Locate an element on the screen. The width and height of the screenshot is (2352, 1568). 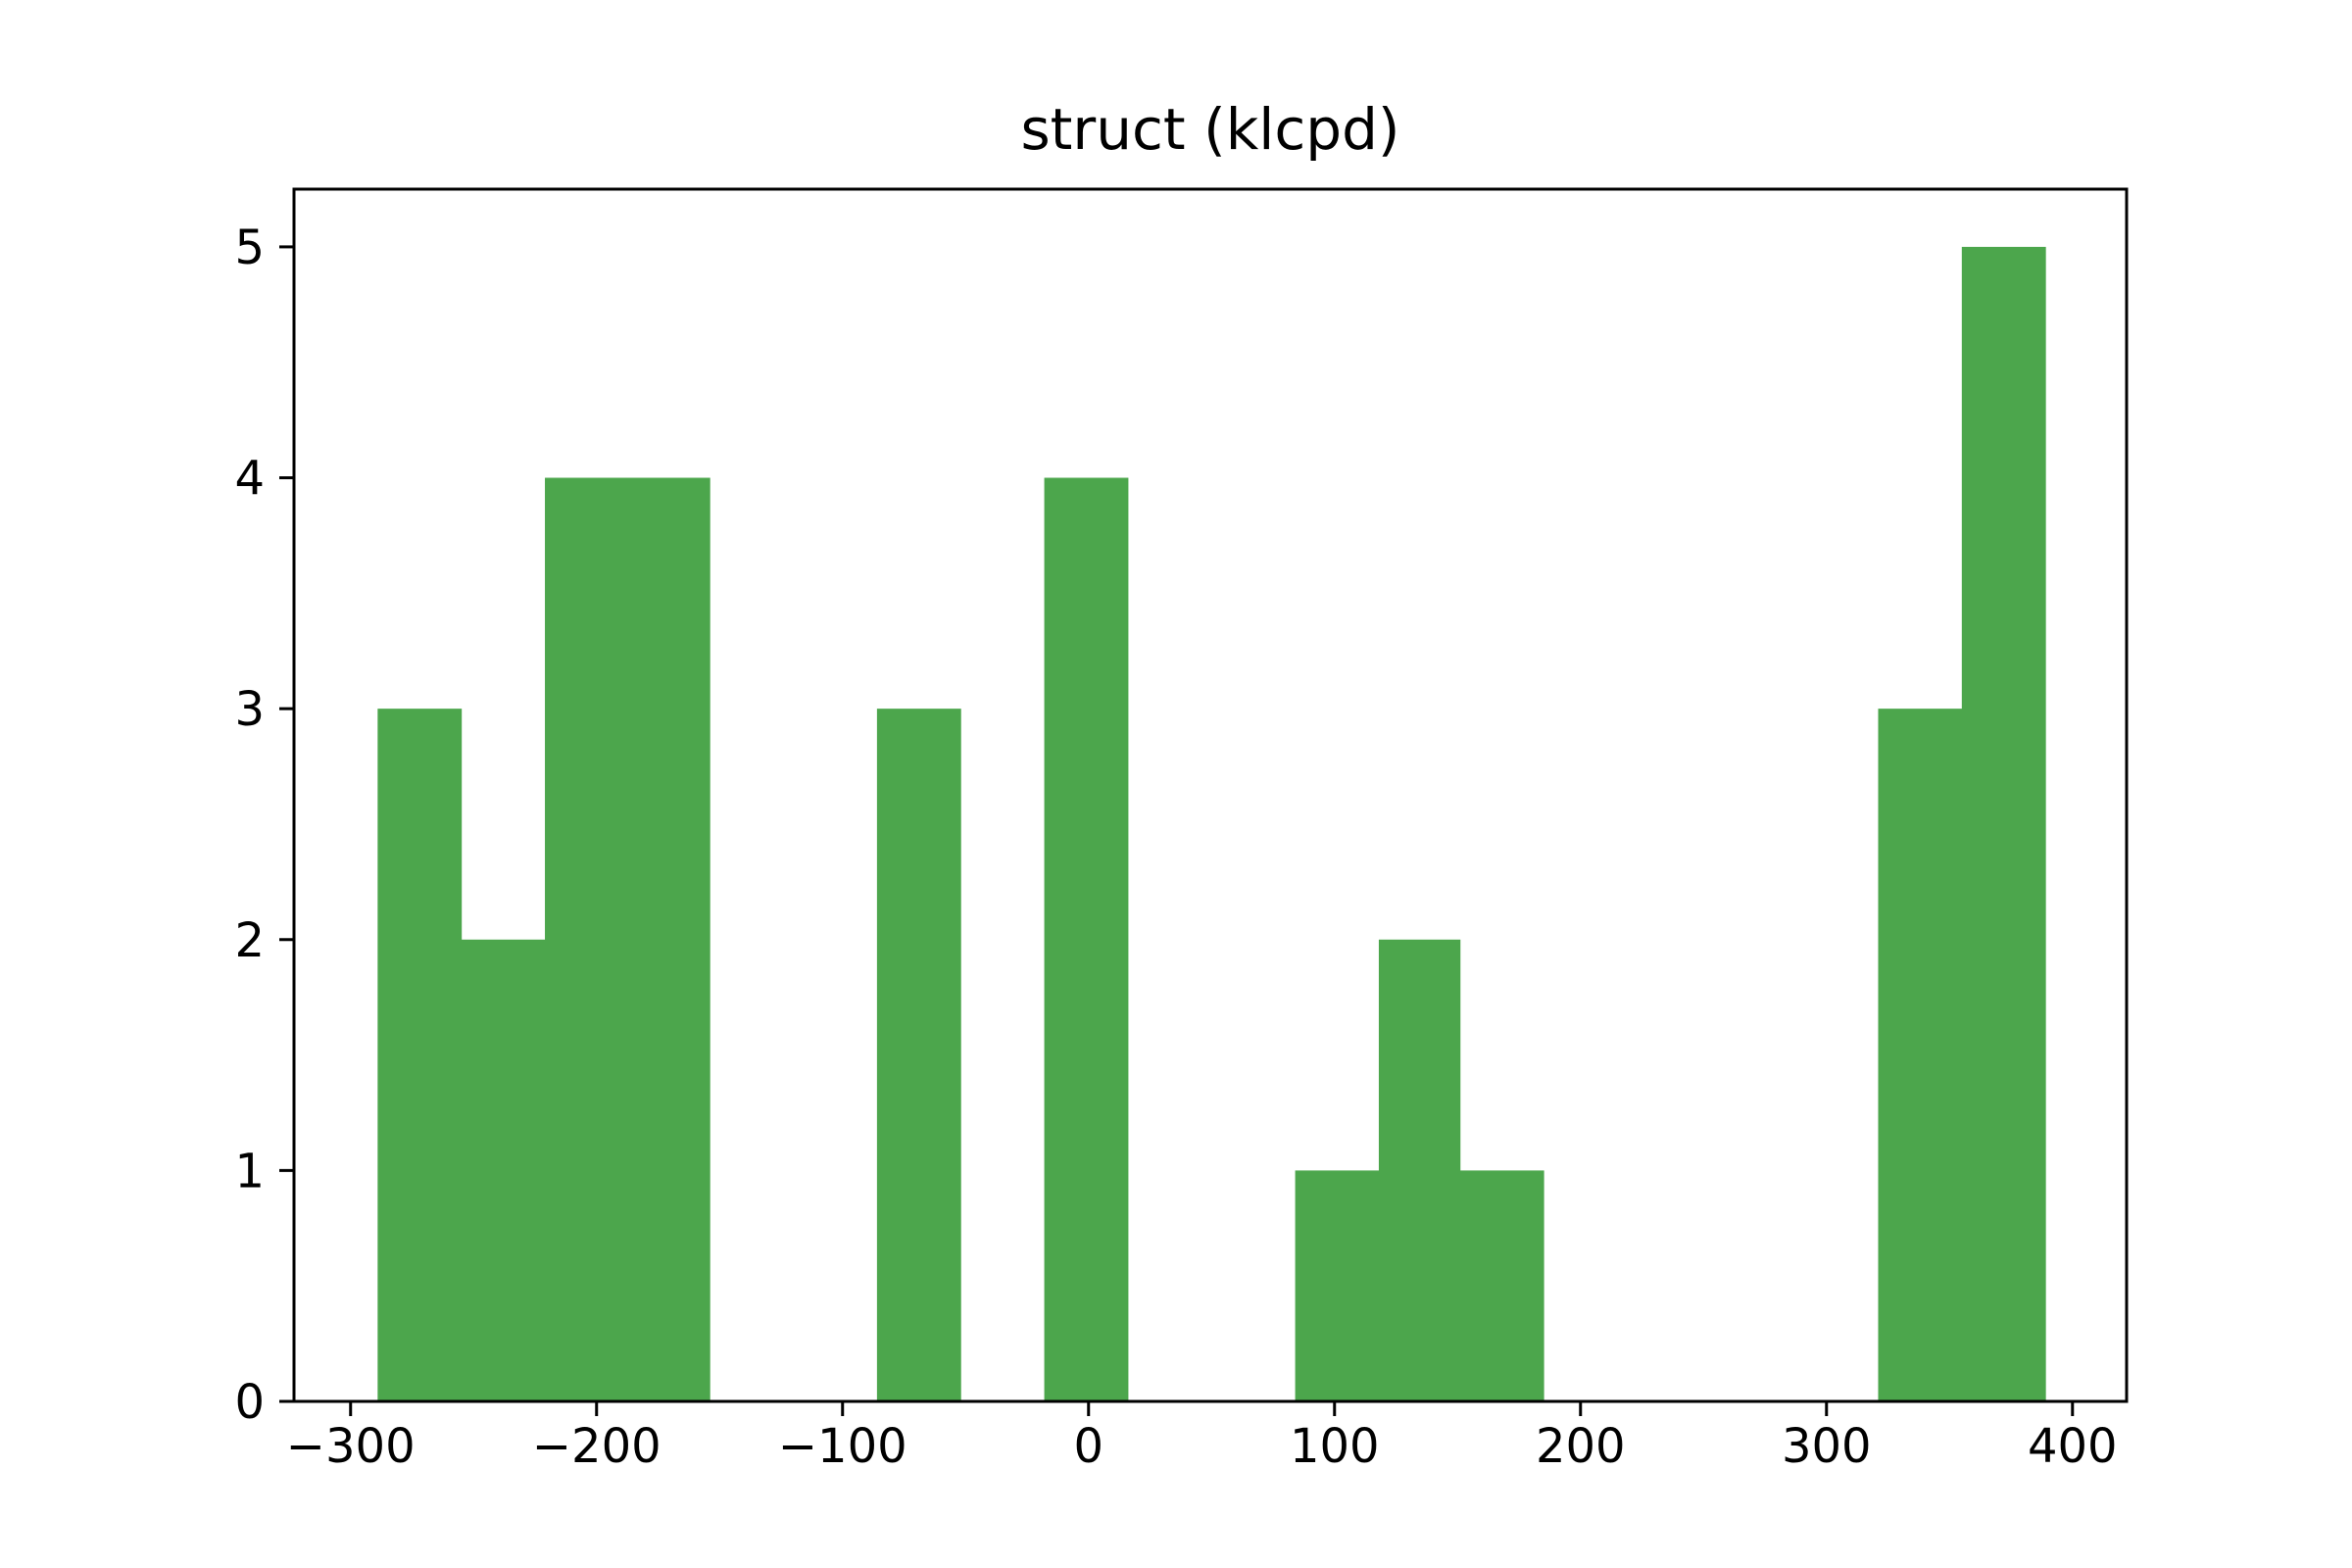
x-tick-label: 0 is located at coordinates (1088, 1446).